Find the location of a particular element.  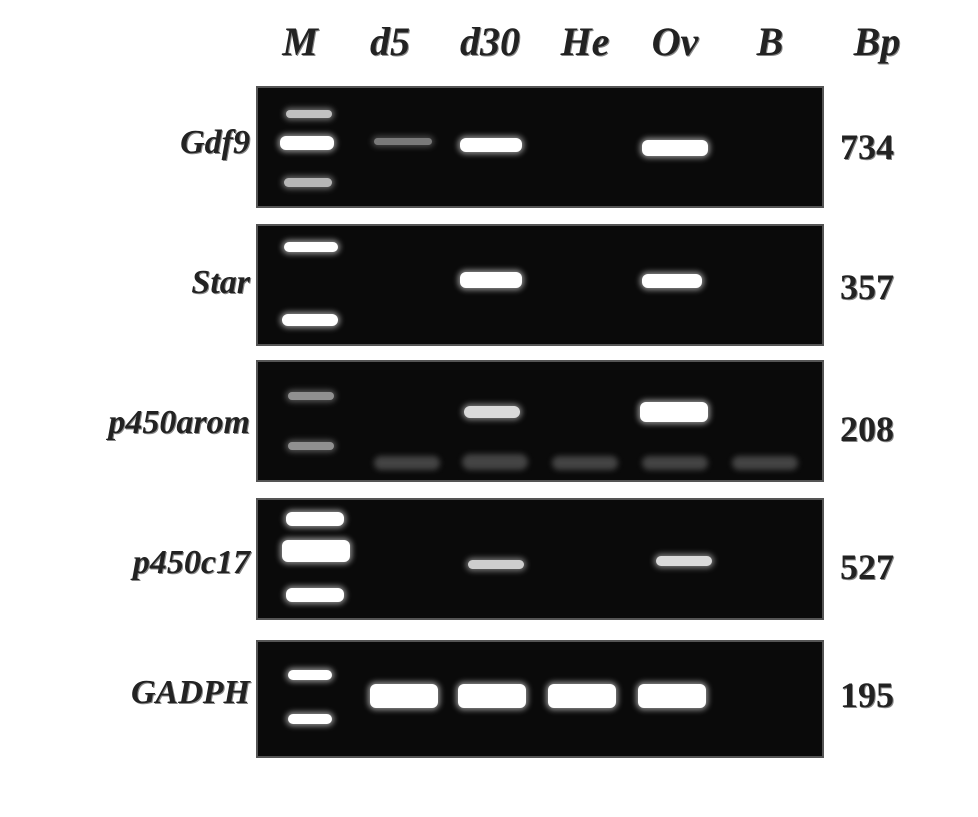

lane-header-ov: Ov is located at coordinates (675, 41).